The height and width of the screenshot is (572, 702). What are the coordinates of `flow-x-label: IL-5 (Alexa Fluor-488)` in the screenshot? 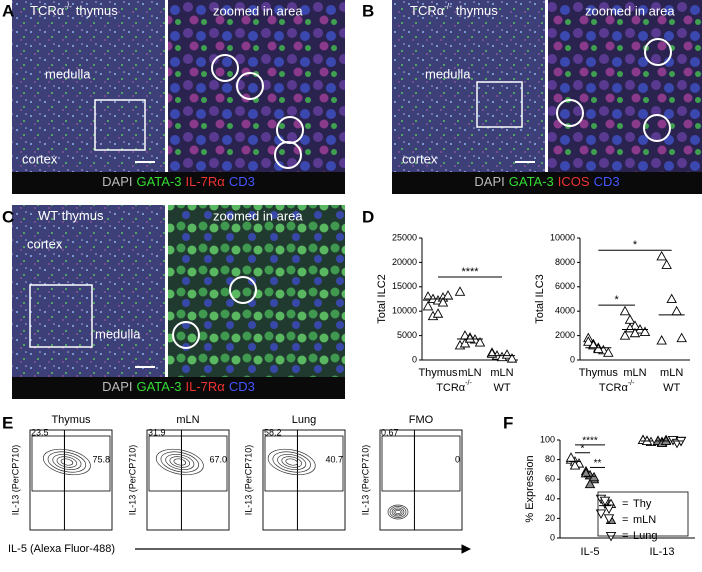 It's located at (61, 549).